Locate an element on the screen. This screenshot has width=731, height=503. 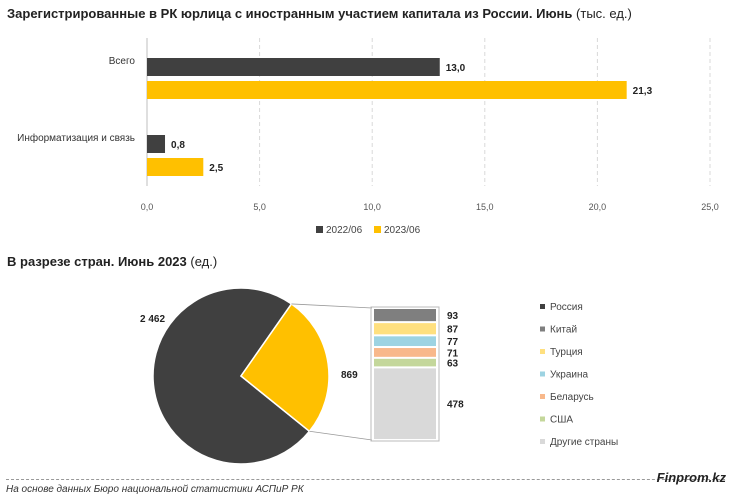
bar-2022/06-1 is located at coordinates (156, 144).